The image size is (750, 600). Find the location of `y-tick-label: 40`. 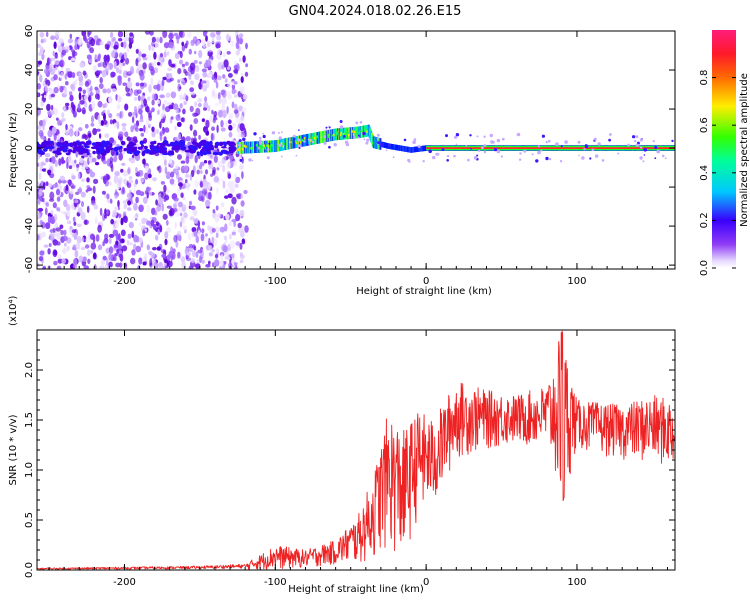

y-tick-label: 40 is located at coordinates (29, 70).